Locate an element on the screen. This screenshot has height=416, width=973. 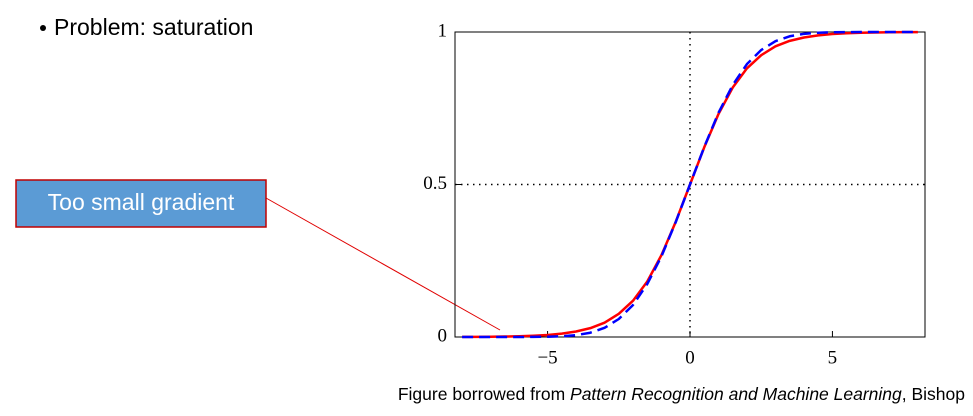
callout-box is located at coordinates (141, 203).